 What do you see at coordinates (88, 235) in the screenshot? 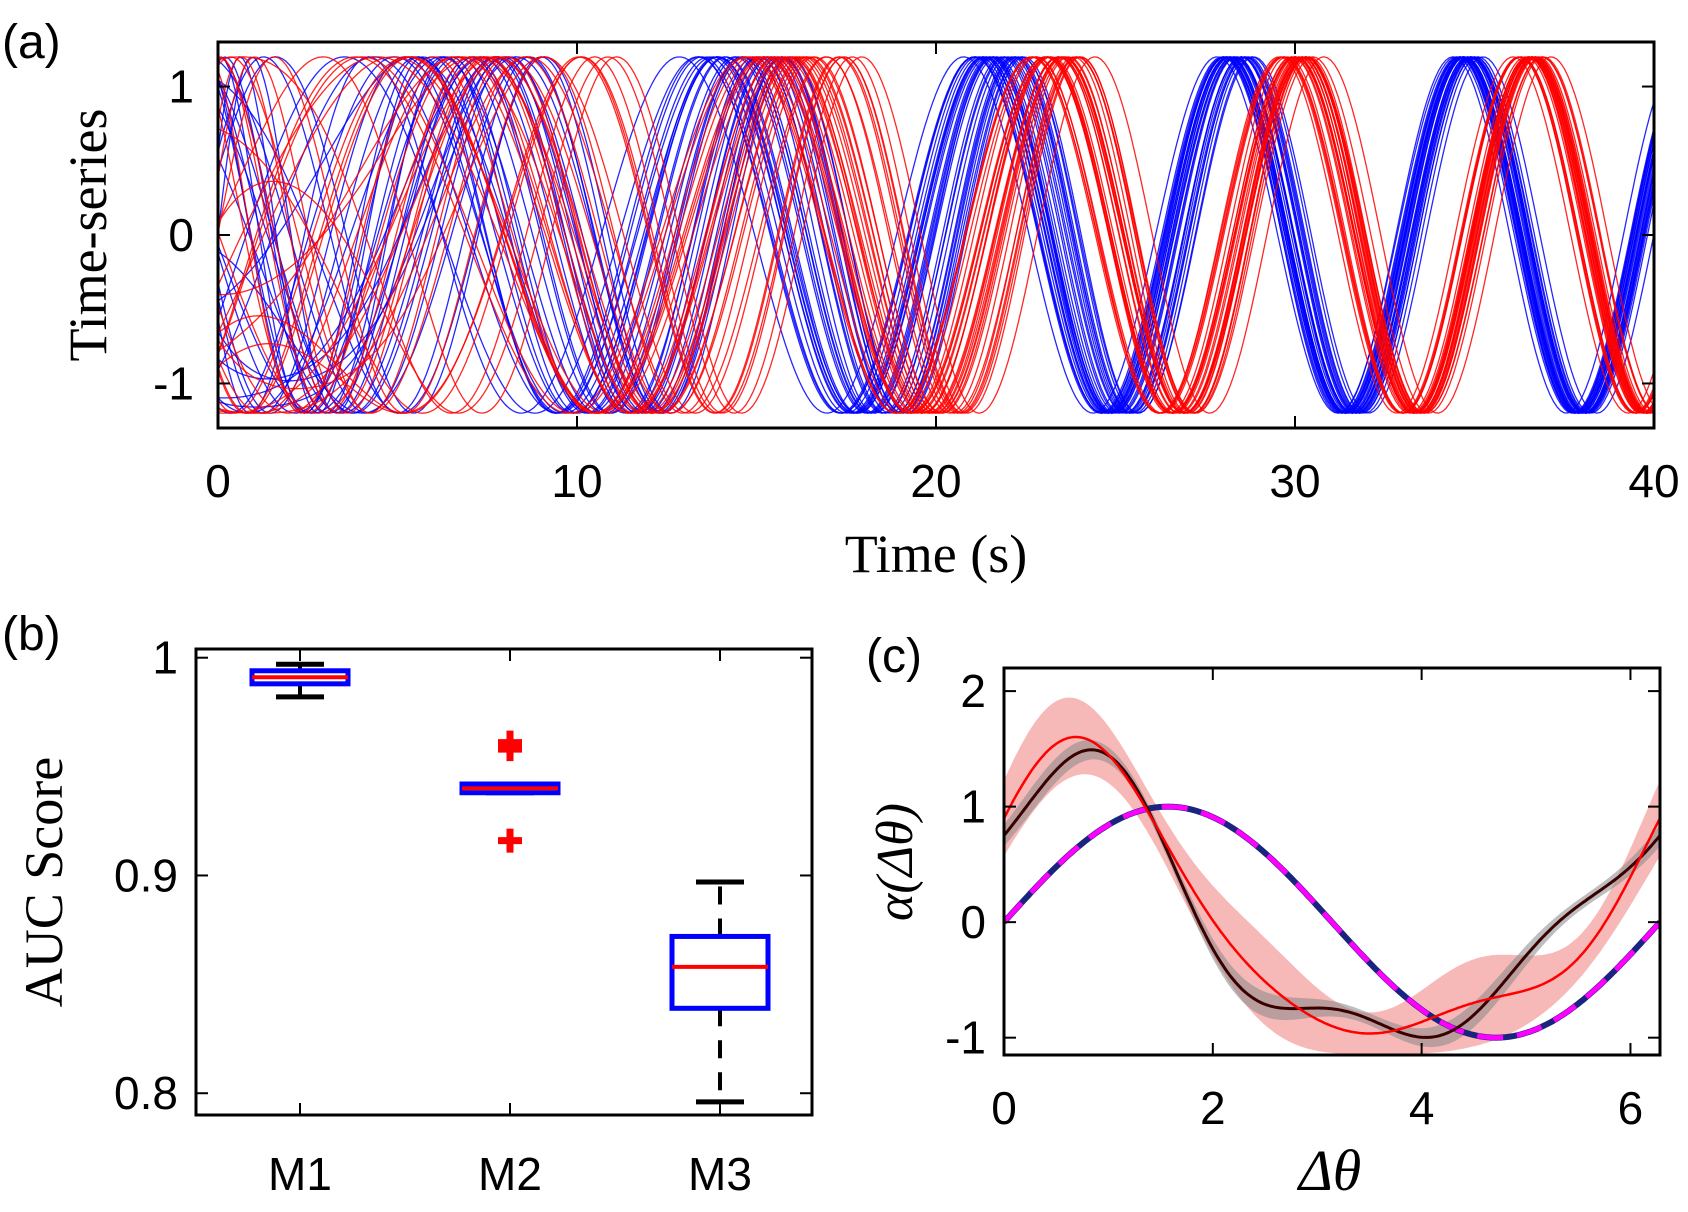
I see `panel-a-ylabel: Time-series` at bounding box center [88, 235].